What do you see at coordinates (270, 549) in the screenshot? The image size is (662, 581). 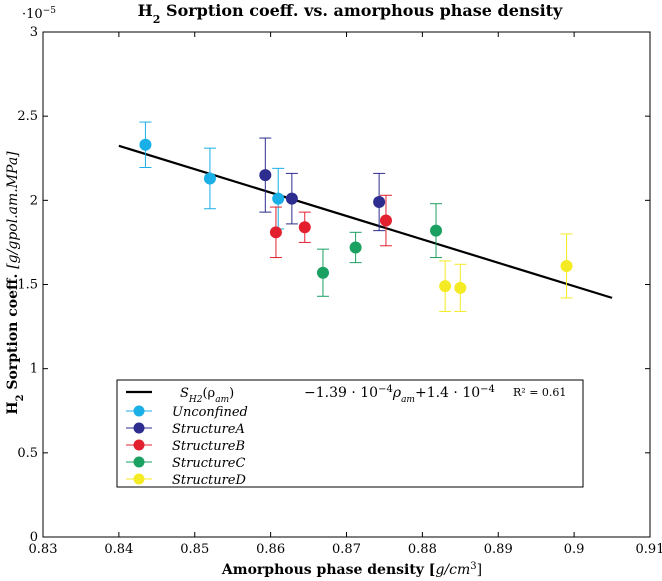 I see `x-tick-label: 0.86` at bounding box center [270, 549].